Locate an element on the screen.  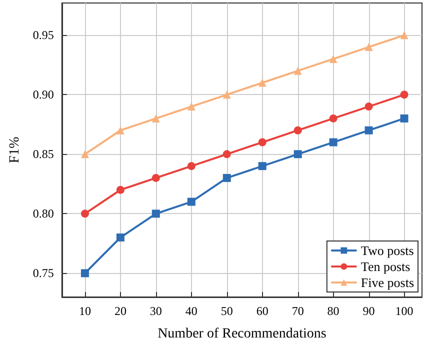
x-tick-label: 90 is located at coordinates (368, 311).